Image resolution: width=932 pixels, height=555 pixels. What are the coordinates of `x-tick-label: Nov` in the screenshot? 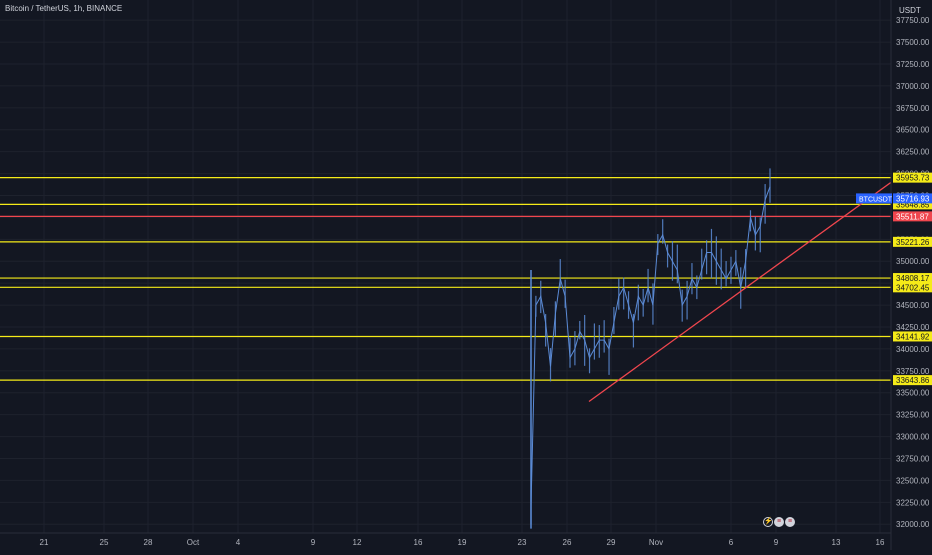 It's located at (656, 542).